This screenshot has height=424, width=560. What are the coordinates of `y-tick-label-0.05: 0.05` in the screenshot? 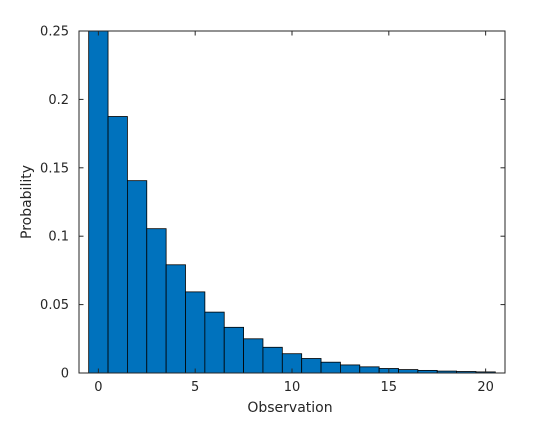 It's located at (54, 305).